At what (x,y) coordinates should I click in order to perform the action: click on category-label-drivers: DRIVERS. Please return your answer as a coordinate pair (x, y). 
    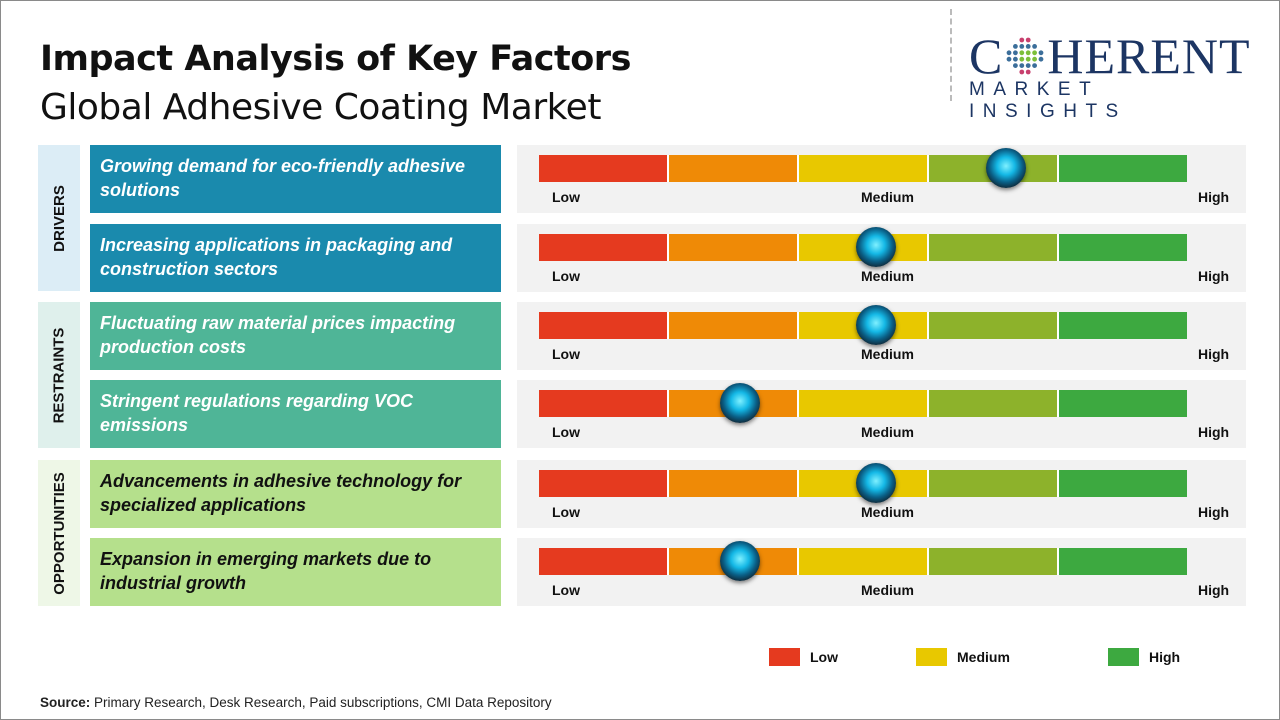
    Looking at the image, I should click on (59, 218).